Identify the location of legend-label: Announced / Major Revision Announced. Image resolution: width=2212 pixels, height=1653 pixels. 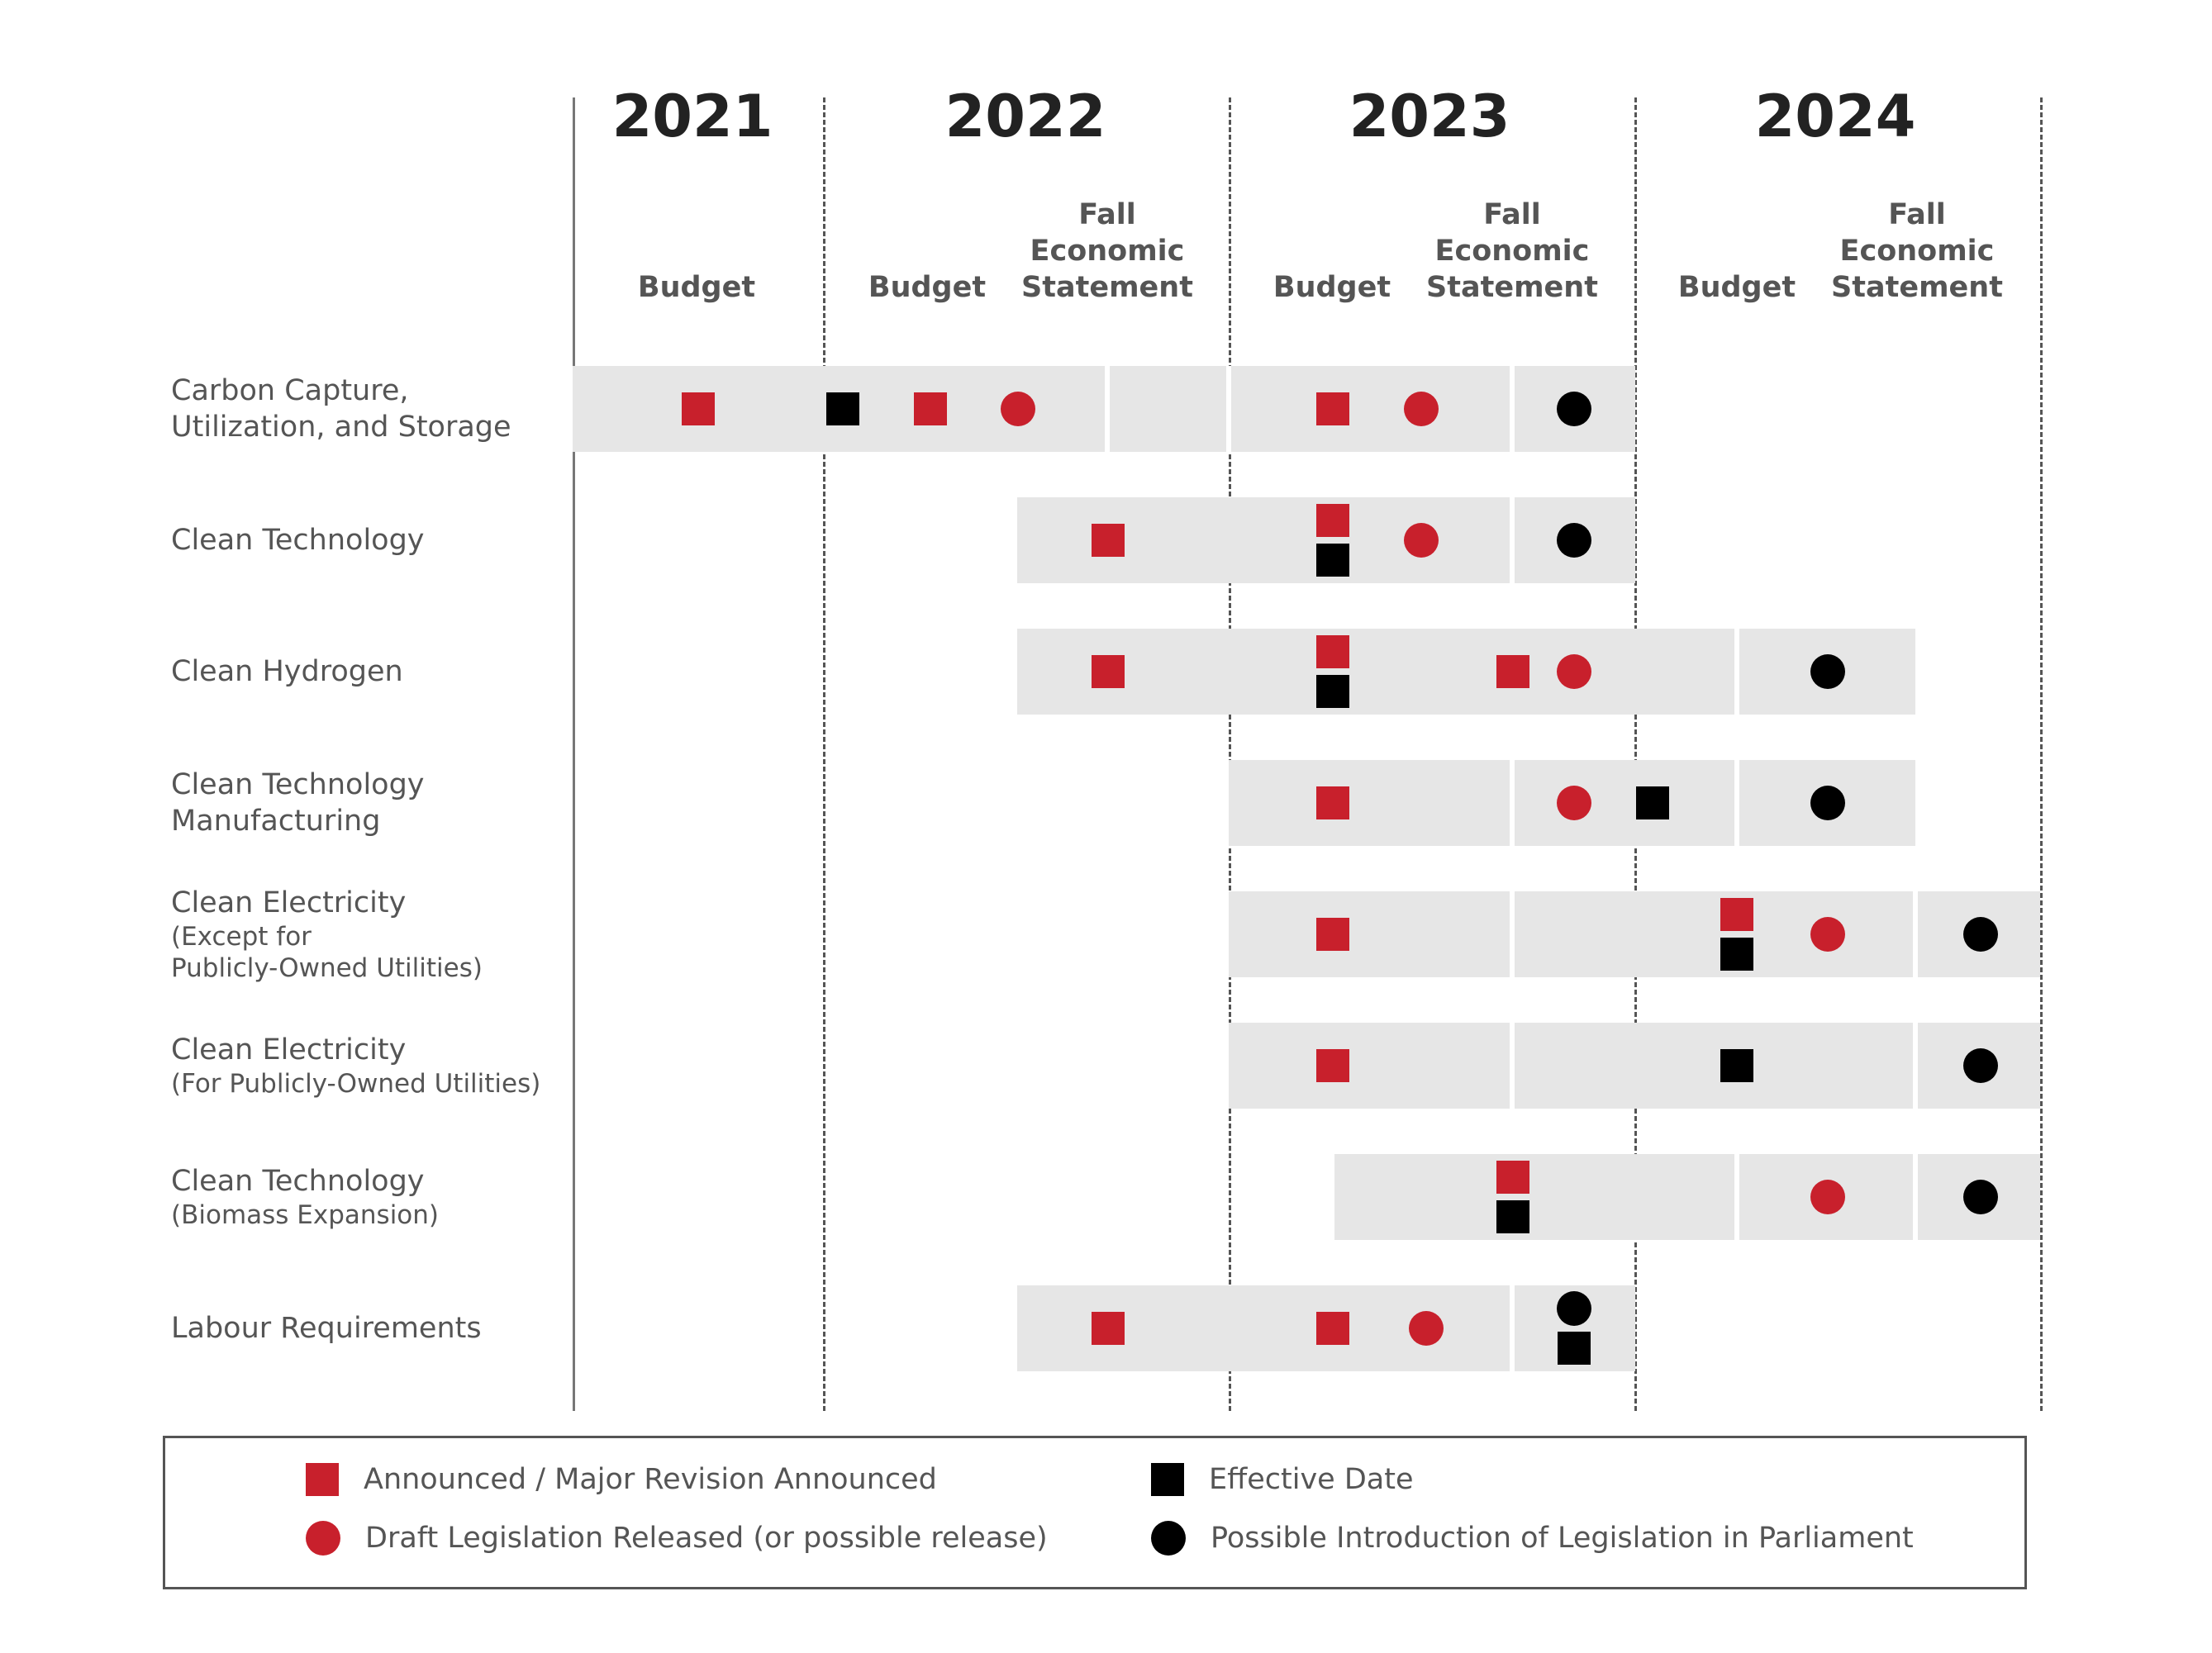
(650, 1479).